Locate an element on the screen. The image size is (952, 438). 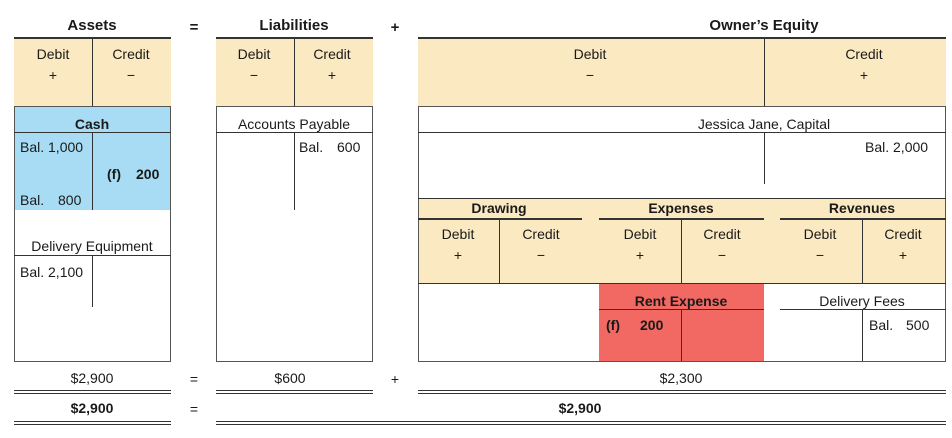
assets-header-divider is located at coordinates (92, 72).